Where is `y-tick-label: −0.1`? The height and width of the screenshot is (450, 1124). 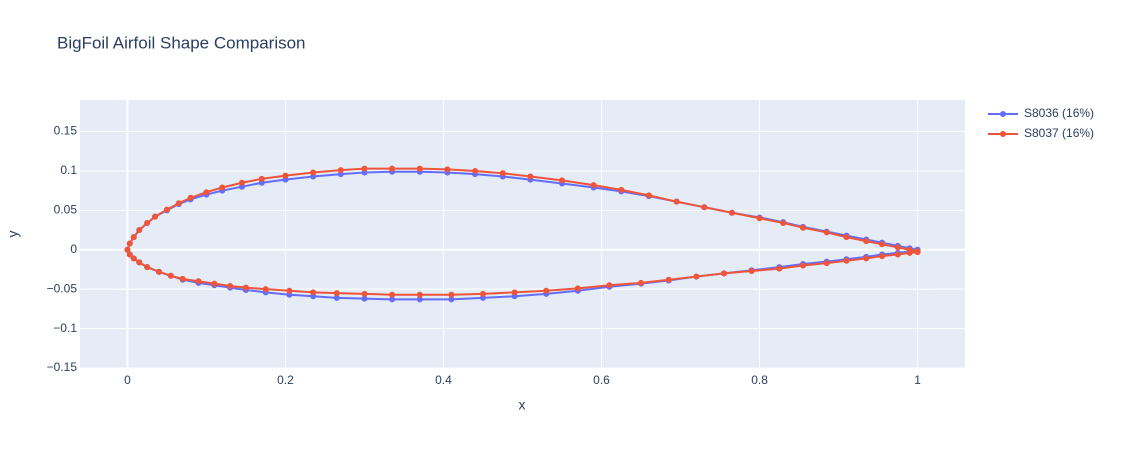 y-tick-label: −0.1 is located at coordinates (65, 328).